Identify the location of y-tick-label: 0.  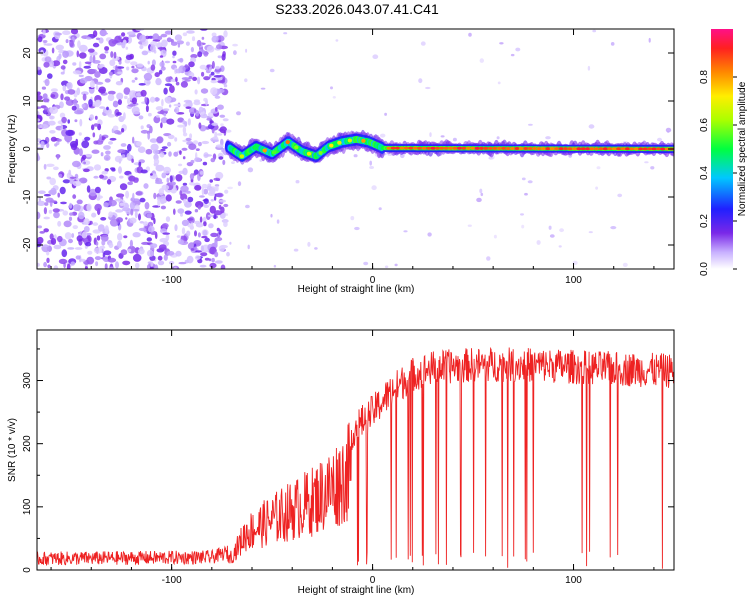
(27, 570).